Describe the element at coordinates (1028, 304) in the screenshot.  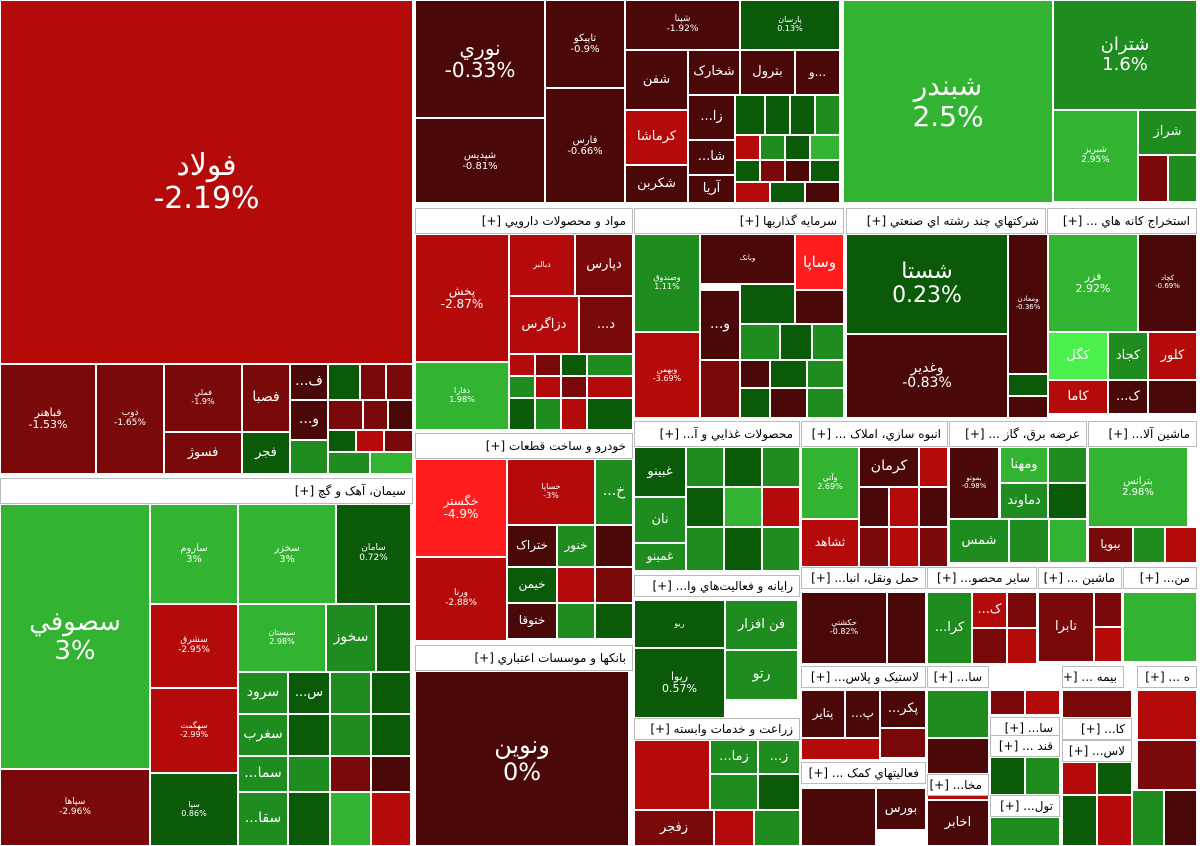
I see `treemap-tile: ومعادن -0.36%` at that location.